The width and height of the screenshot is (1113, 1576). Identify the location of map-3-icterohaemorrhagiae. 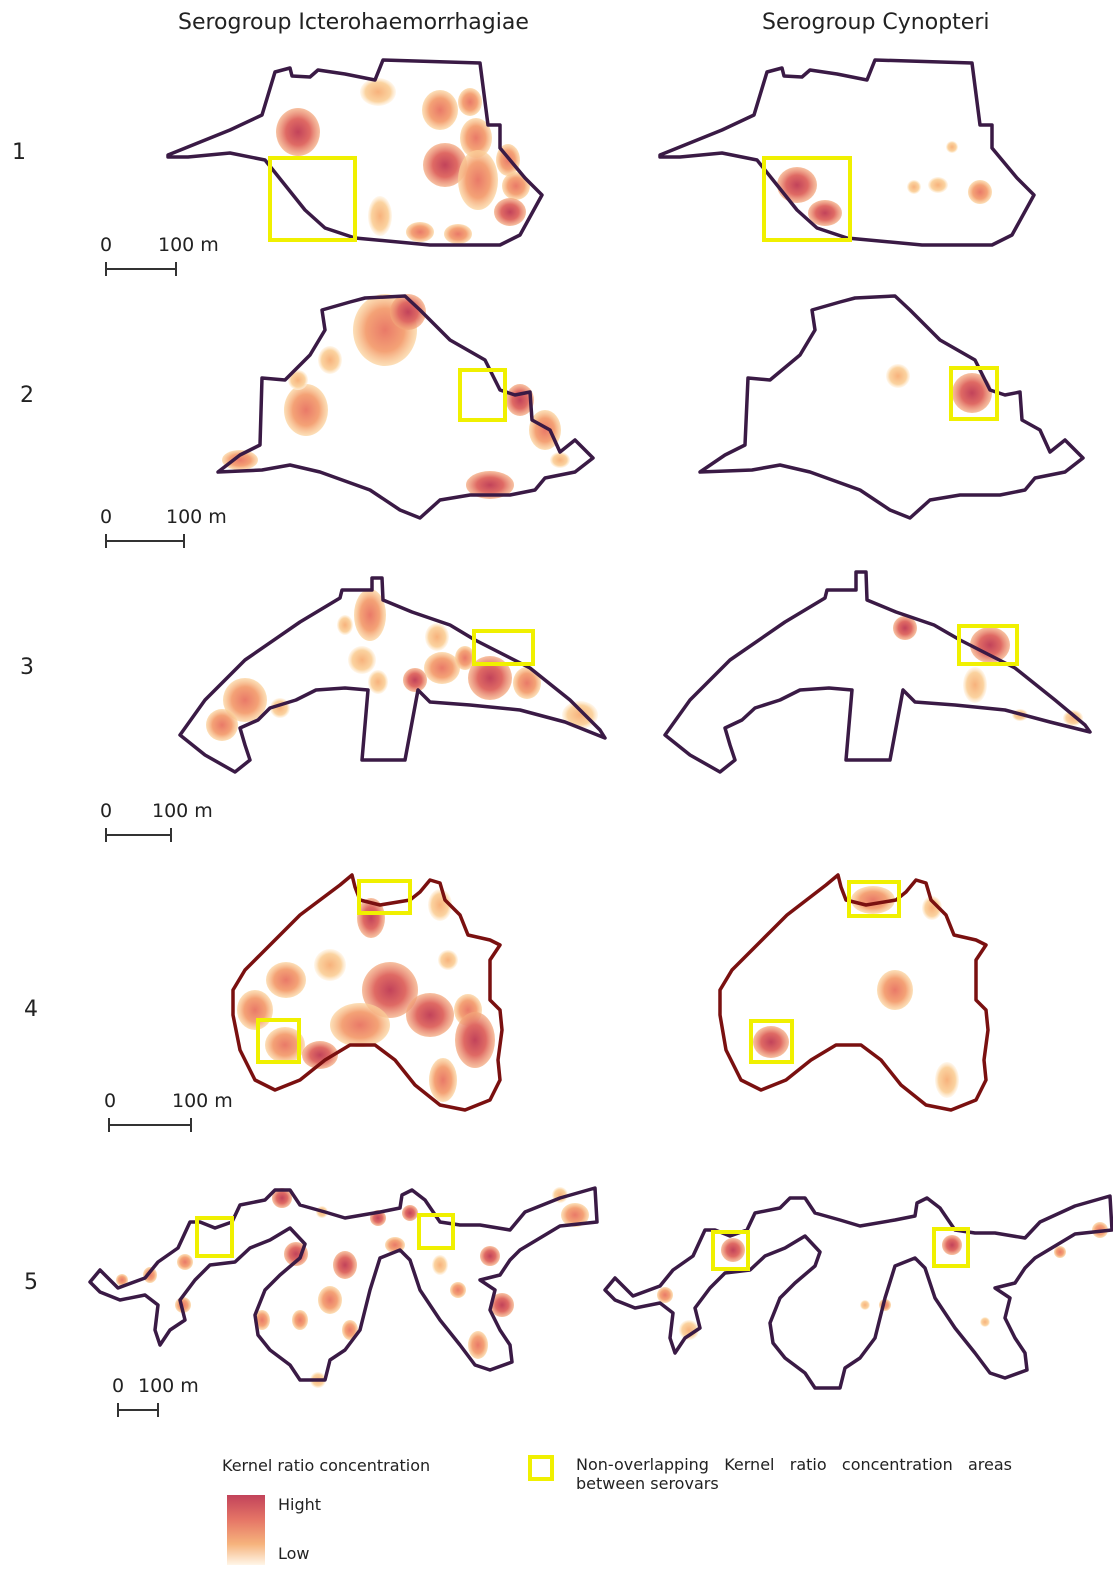
(392, 675).